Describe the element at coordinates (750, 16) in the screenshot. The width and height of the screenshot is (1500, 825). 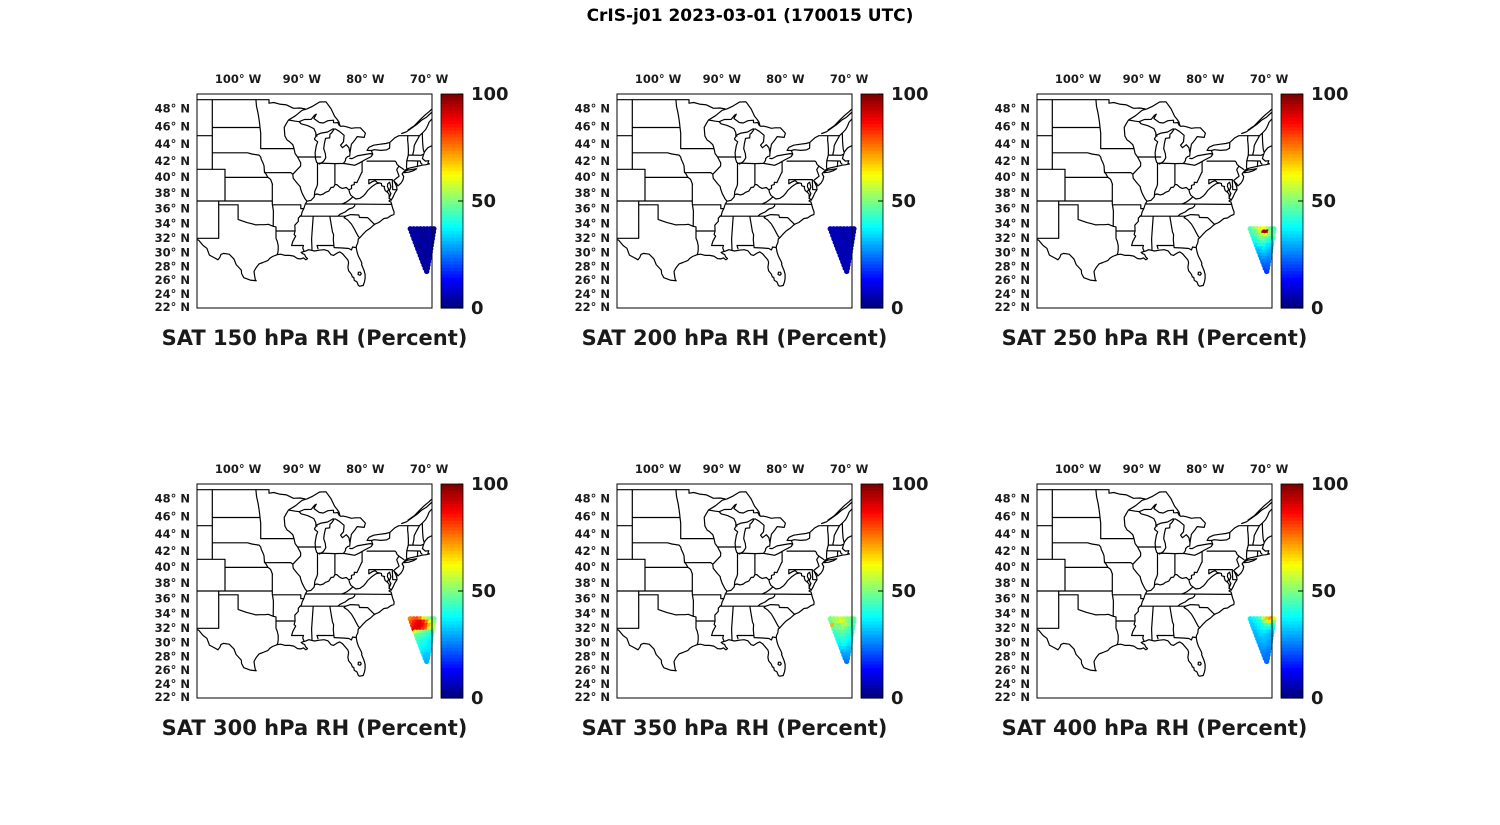
I see `figure-title: CrIS-j01 2023-03-01 (170015 UTC)` at that location.